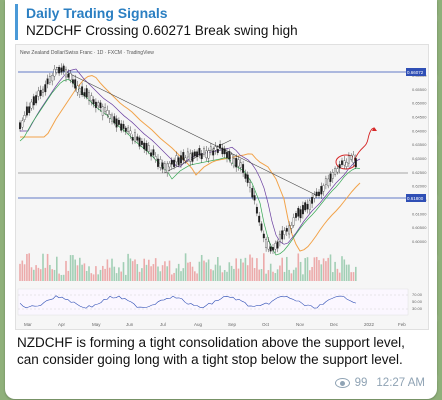 The image size is (442, 400). What do you see at coordinates (213, 302) in the screenshot?
I see `rsi-panel` at bounding box center [213, 302].